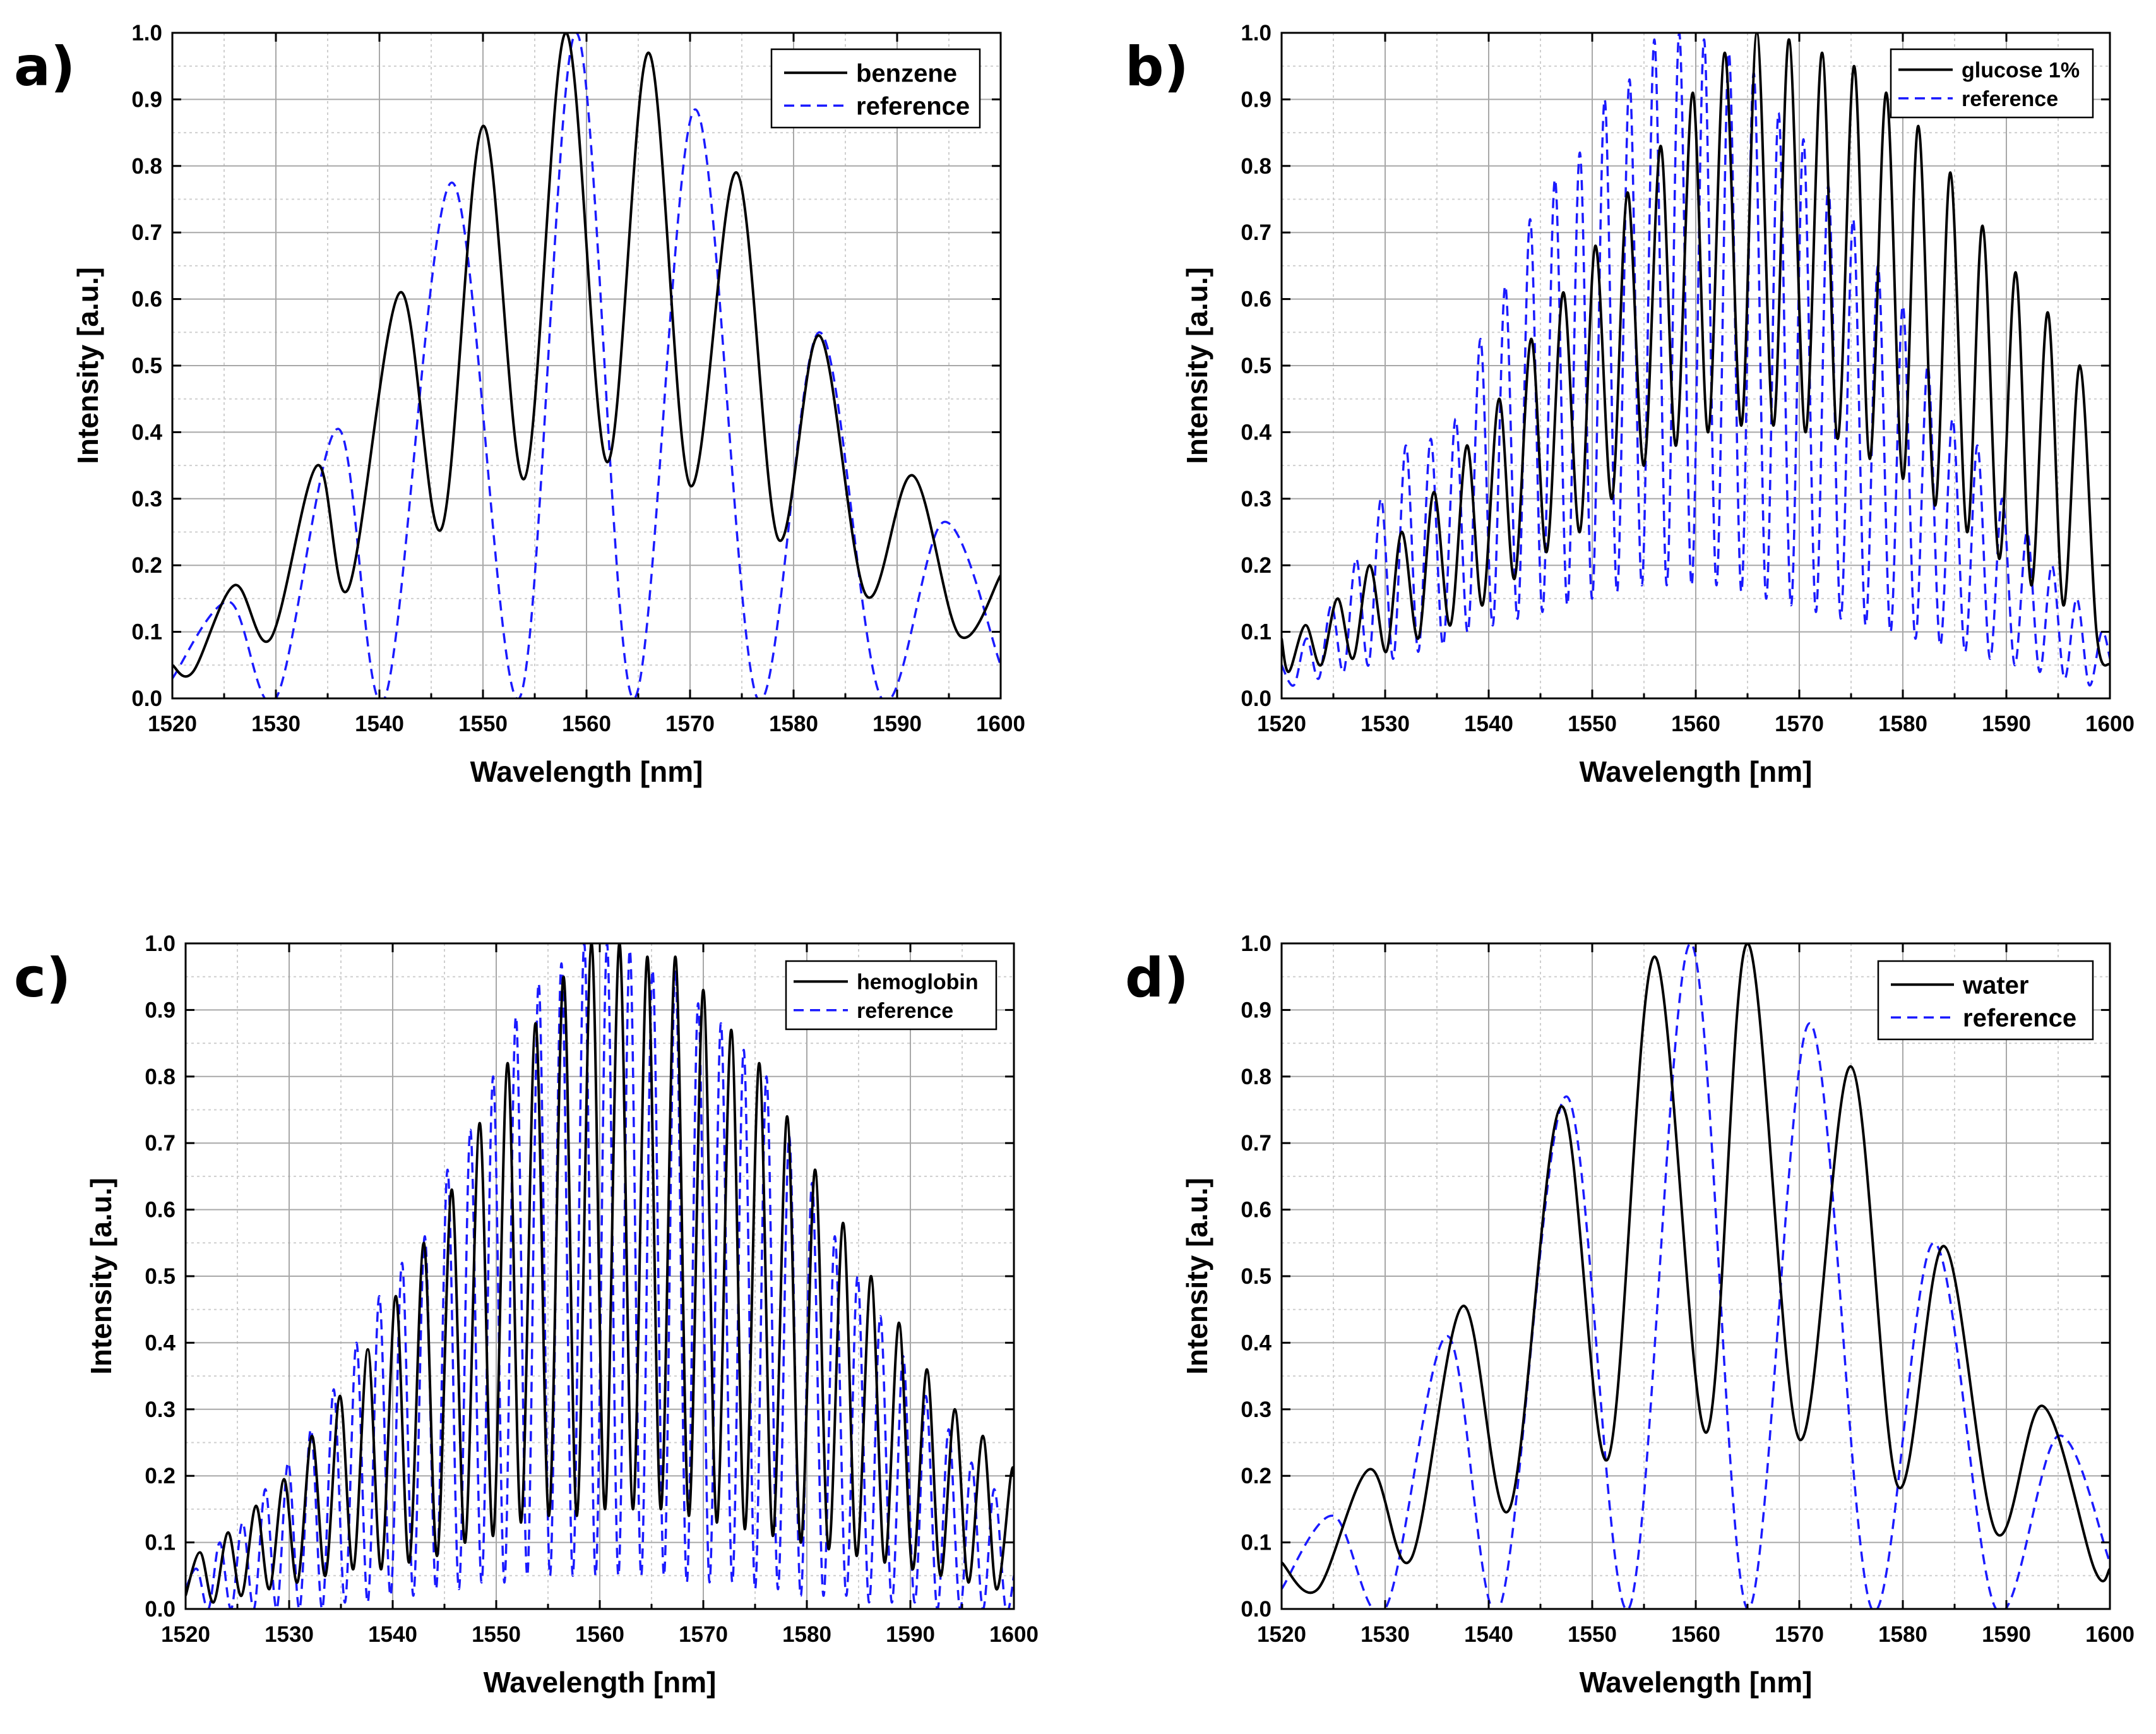 This screenshot has width=2156, height=1734. What do you see at coordinates (42, 978) in the screenshot?
I see `panel-label: c)` at bounding box center [42, 978].